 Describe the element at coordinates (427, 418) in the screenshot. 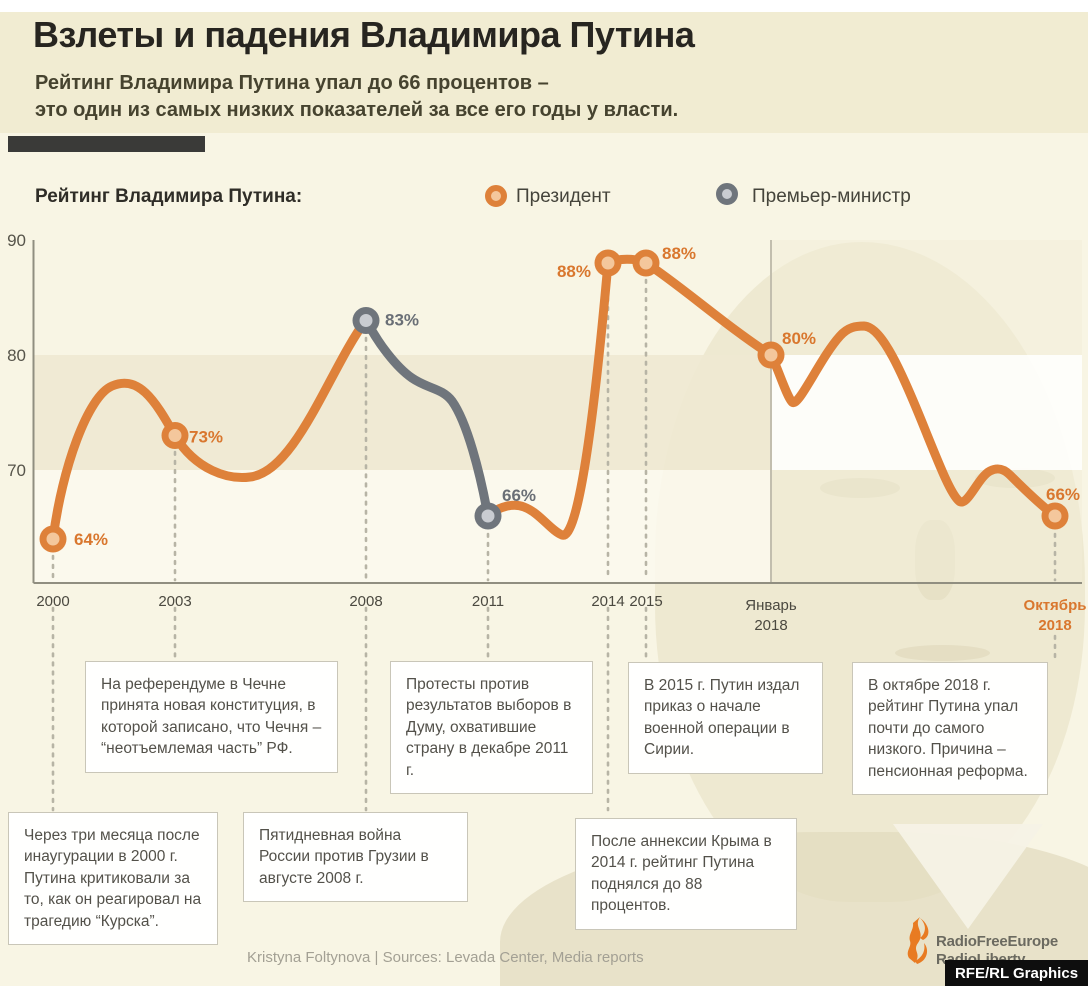

I see `line-prime-minister-2008-2011` at that location.